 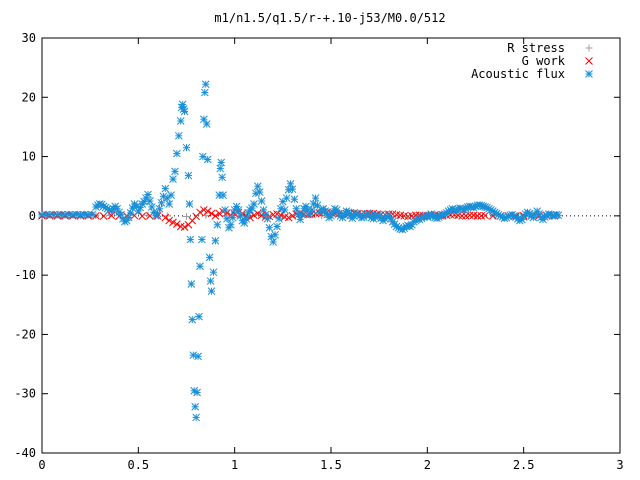 I want to click on chart-title: m1/n1.5/q1.5/r-+.10-j53/M0.0/512, so click(x=329, y=18).